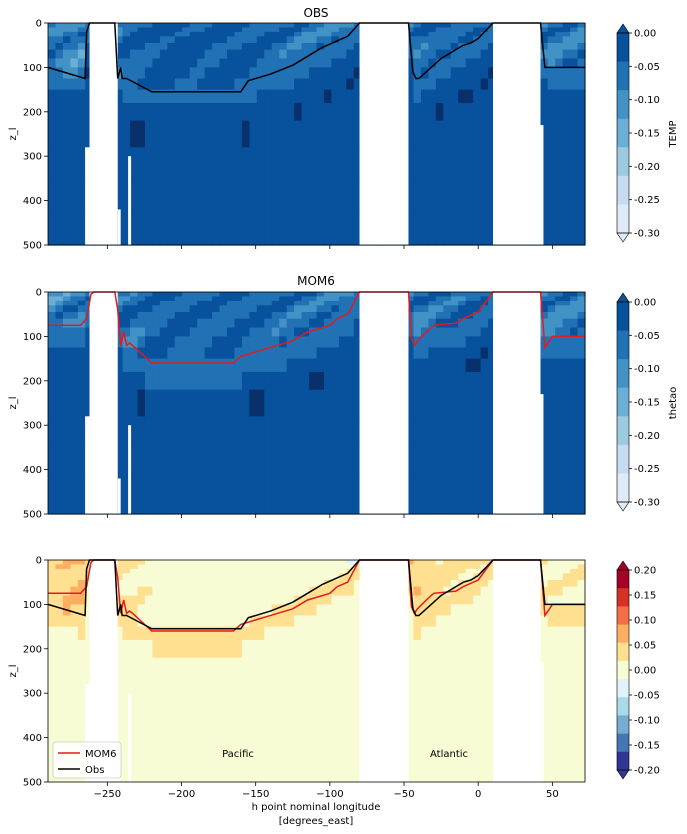 The height and width of the screenshot is (834, 687). What do you see at coordinates (403, 794) in the screenshot?
I see `x-tick-label: −50` at bounding box center [403, 794].